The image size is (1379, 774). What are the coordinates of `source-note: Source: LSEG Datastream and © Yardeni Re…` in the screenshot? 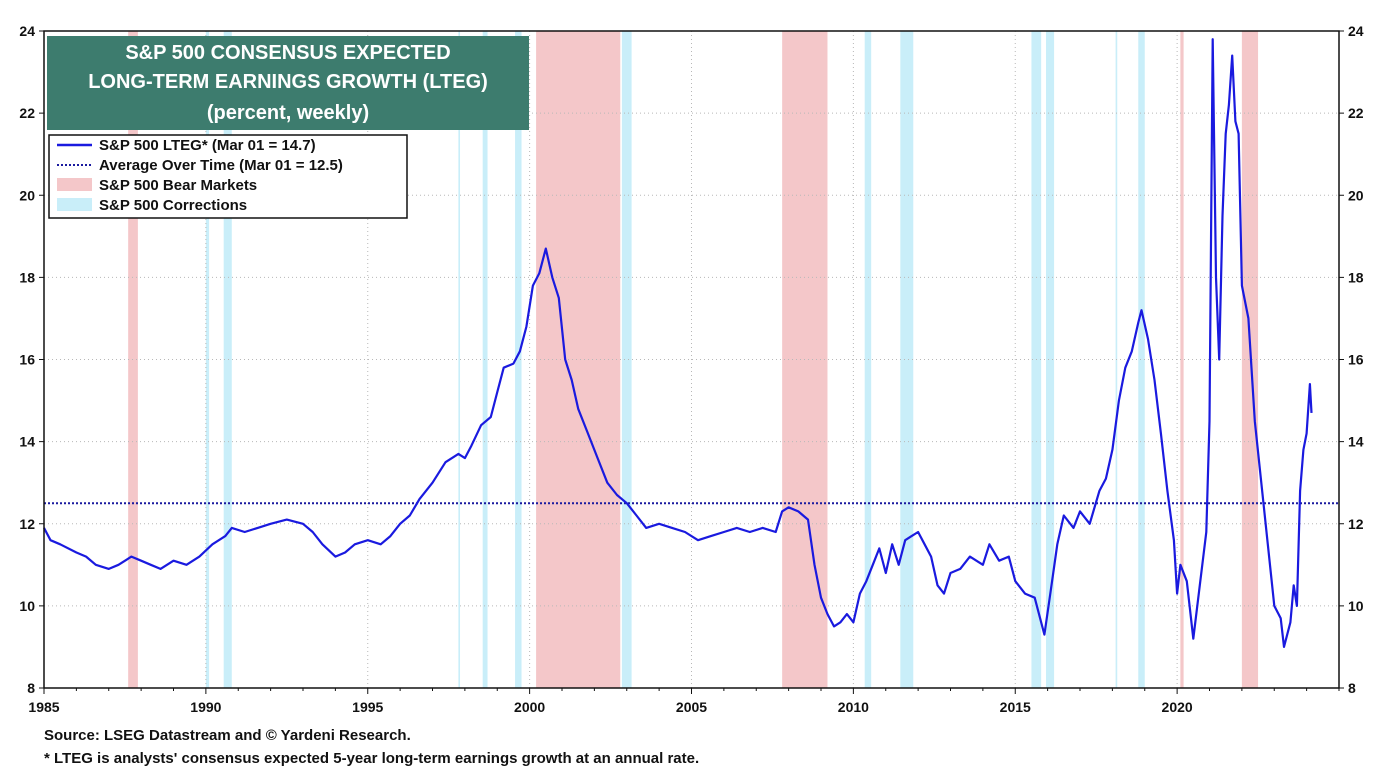 It's located at (227, 735).